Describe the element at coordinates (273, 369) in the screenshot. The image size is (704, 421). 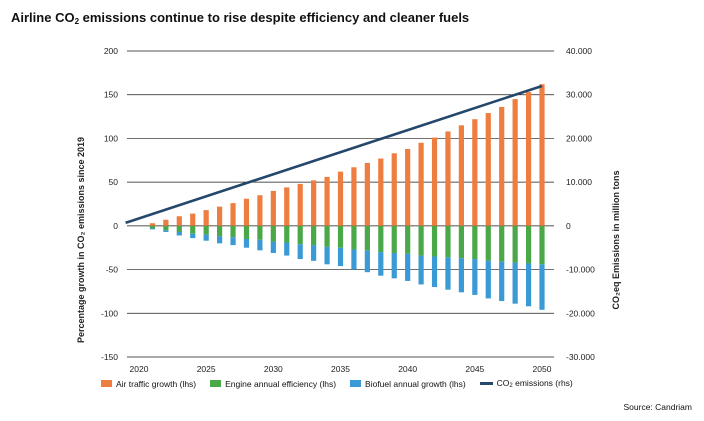
I see `x-tick-label: 2030` at that location.